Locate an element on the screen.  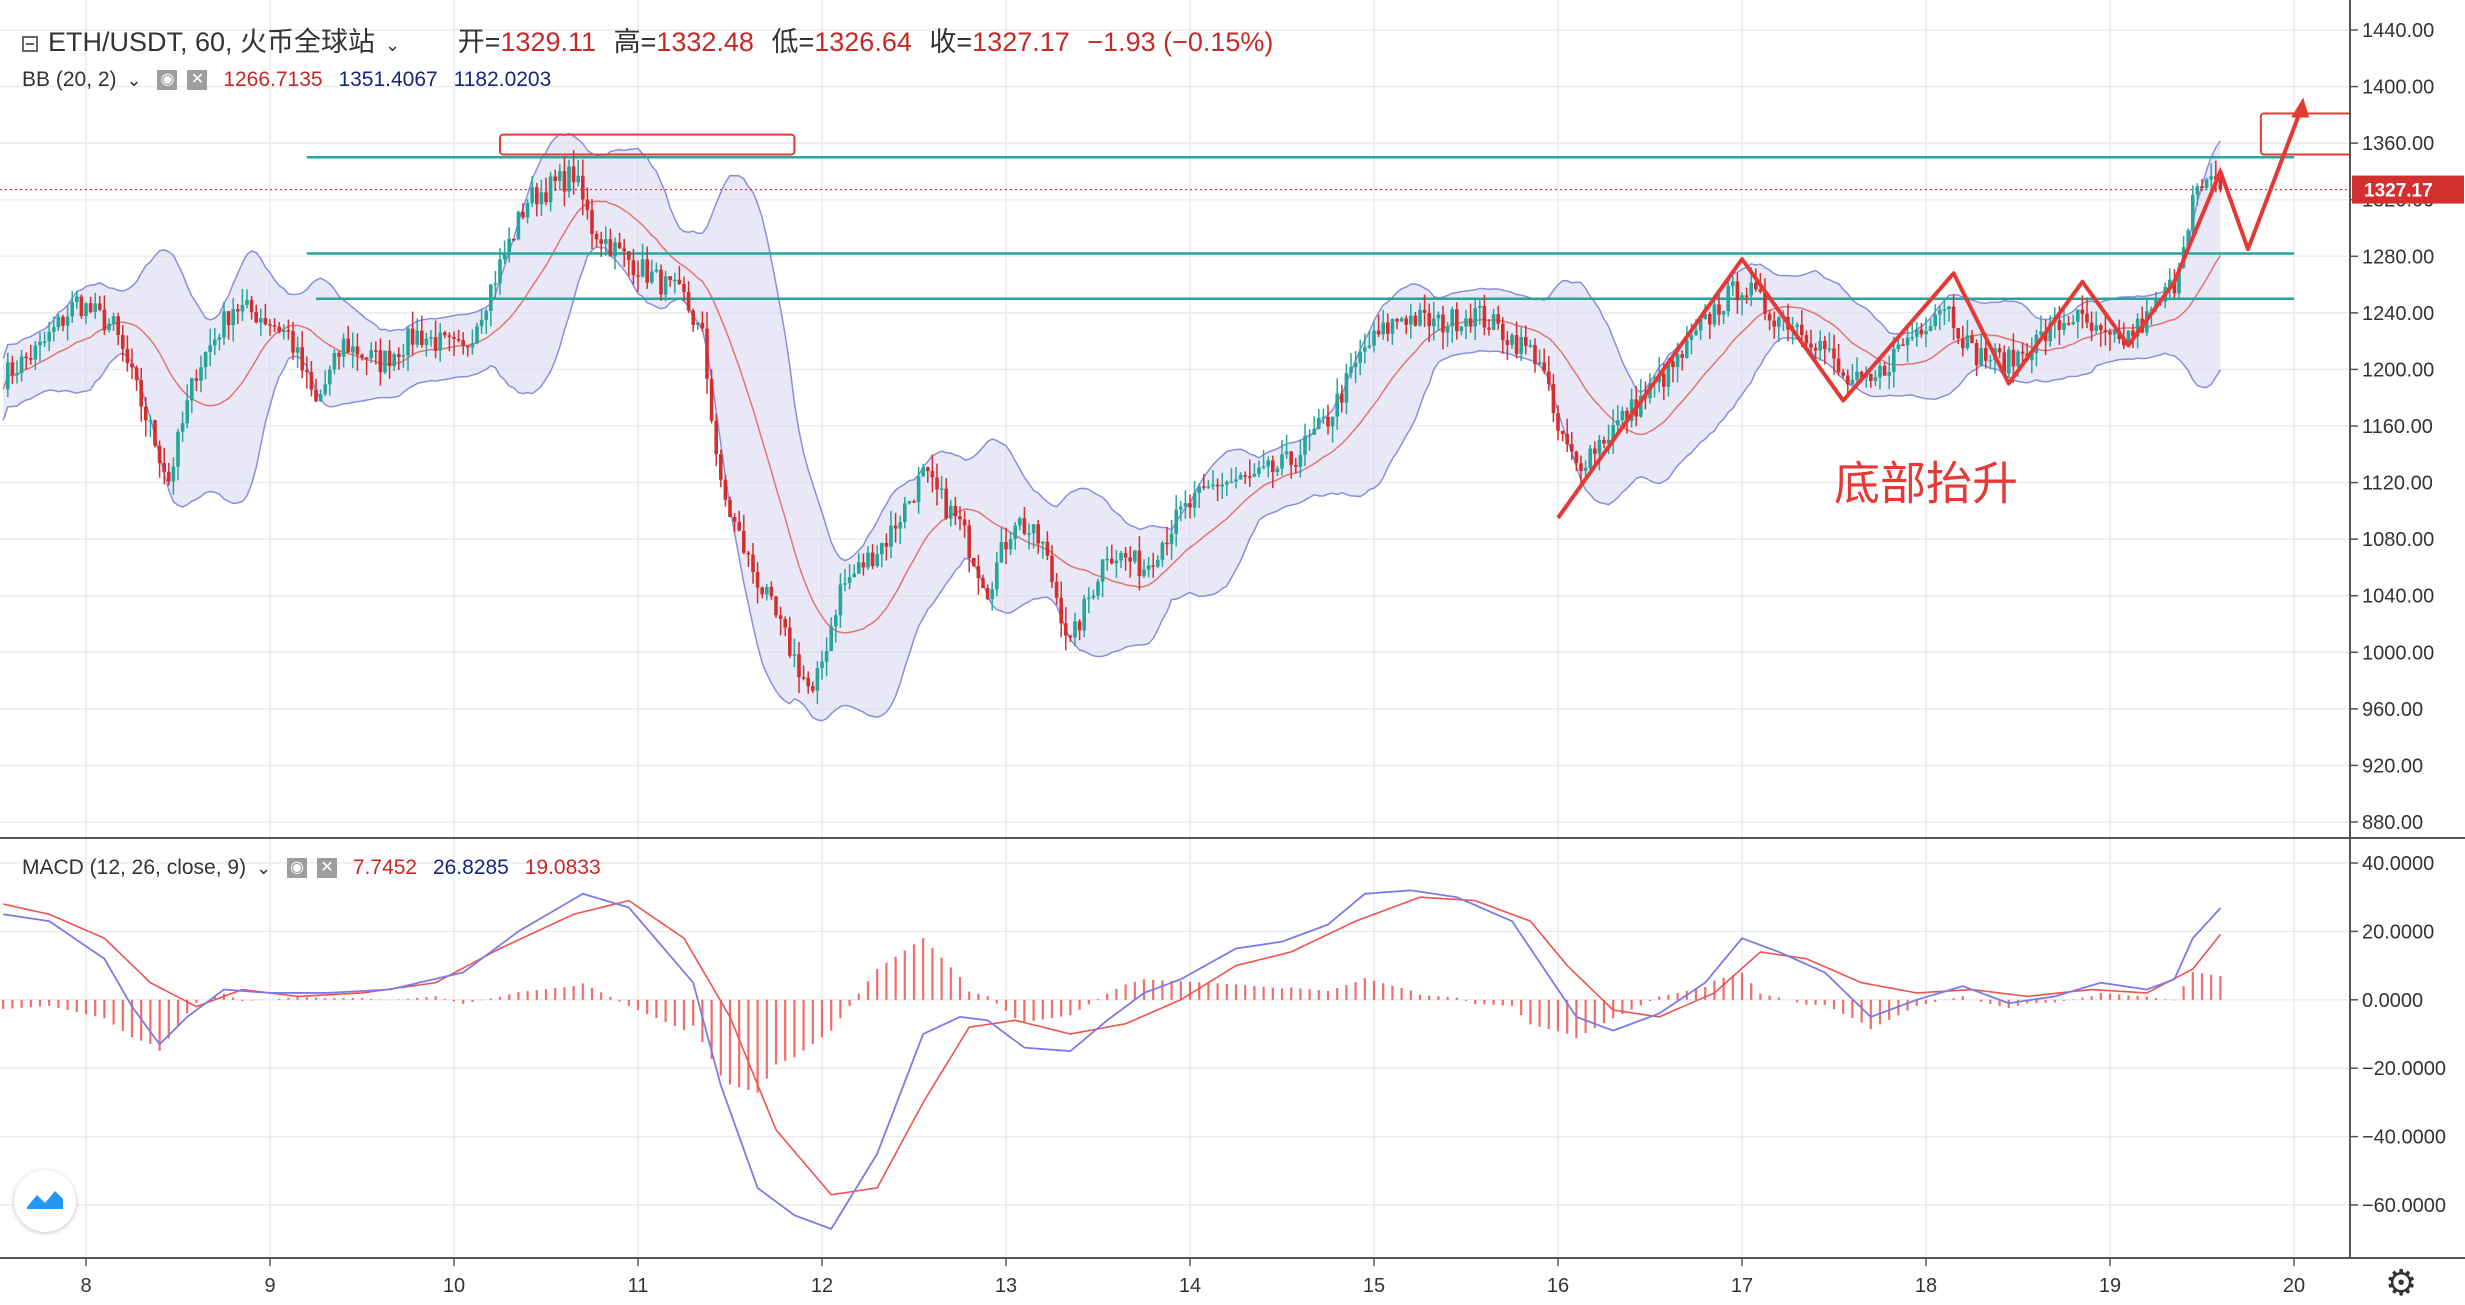
y-tick-label: 1000.00 is located at coordinates (2398, 653).